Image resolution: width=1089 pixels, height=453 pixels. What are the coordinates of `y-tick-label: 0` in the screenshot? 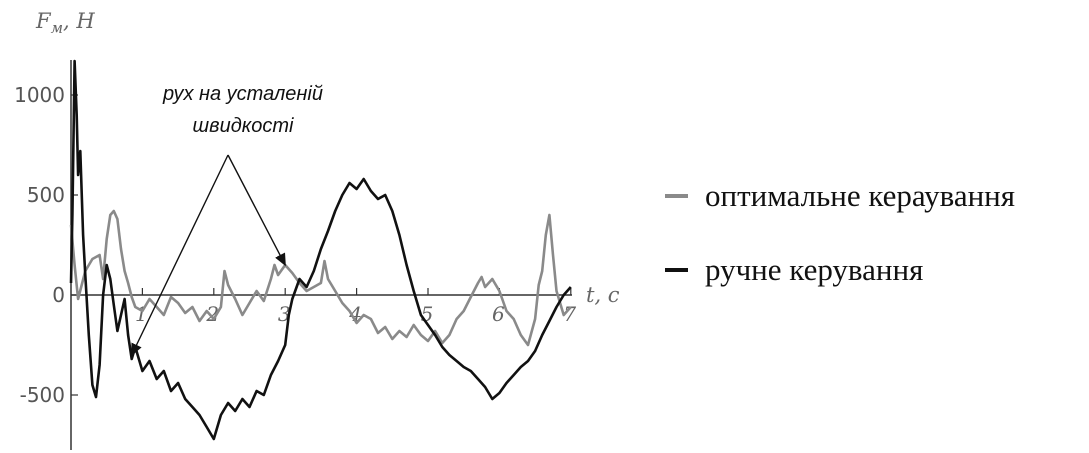 It's located at (58, 295).